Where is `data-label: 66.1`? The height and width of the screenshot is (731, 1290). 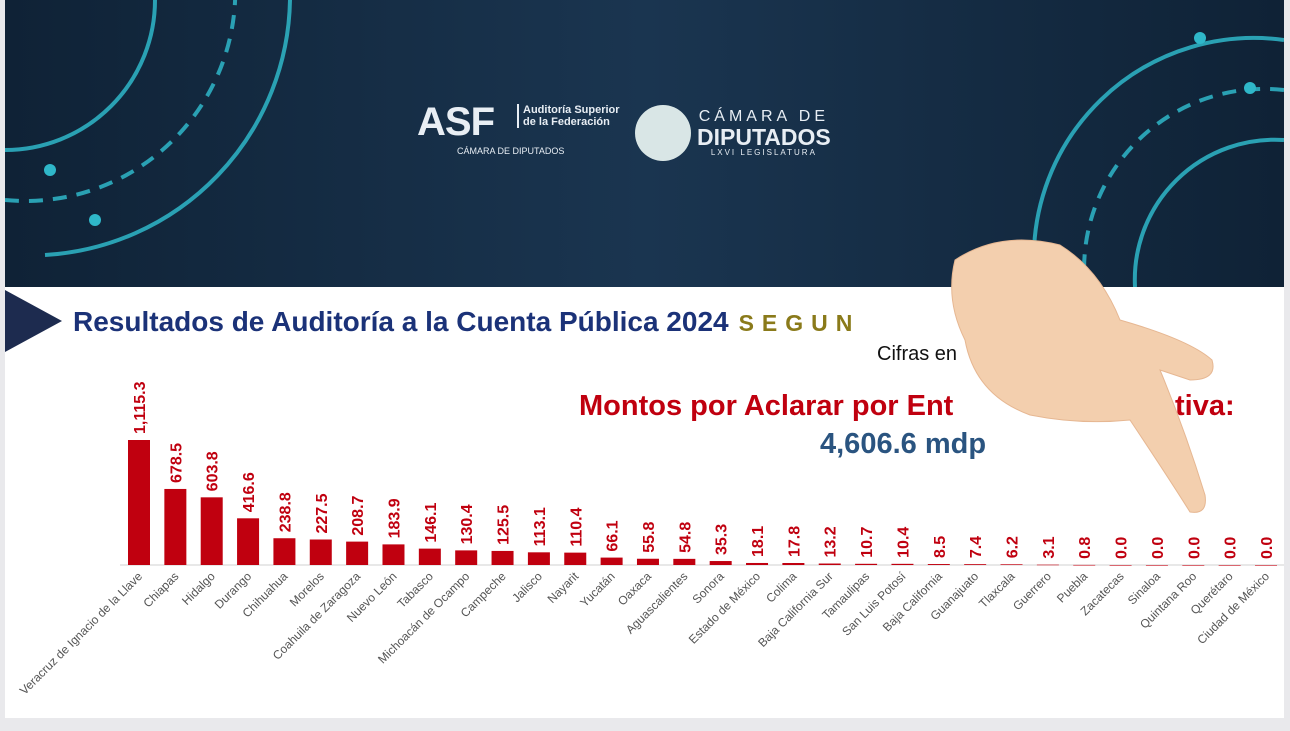 data-label: 66.1 is located at coordinates (613, 535).